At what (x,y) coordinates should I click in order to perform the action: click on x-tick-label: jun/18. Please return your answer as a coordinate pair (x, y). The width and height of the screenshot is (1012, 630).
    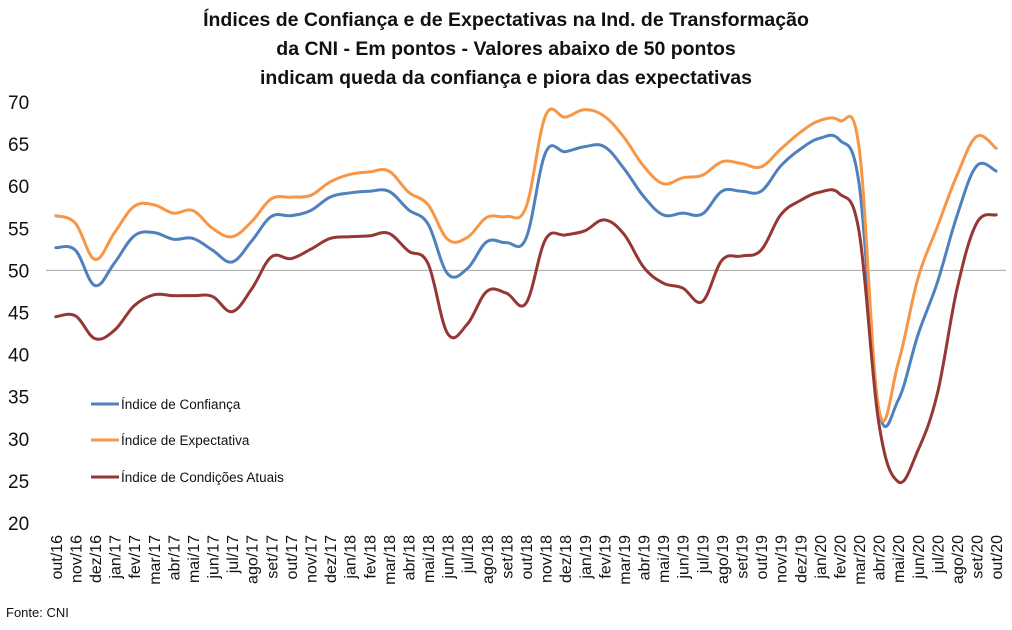
    Looking at the image, I should click on (449, 557).